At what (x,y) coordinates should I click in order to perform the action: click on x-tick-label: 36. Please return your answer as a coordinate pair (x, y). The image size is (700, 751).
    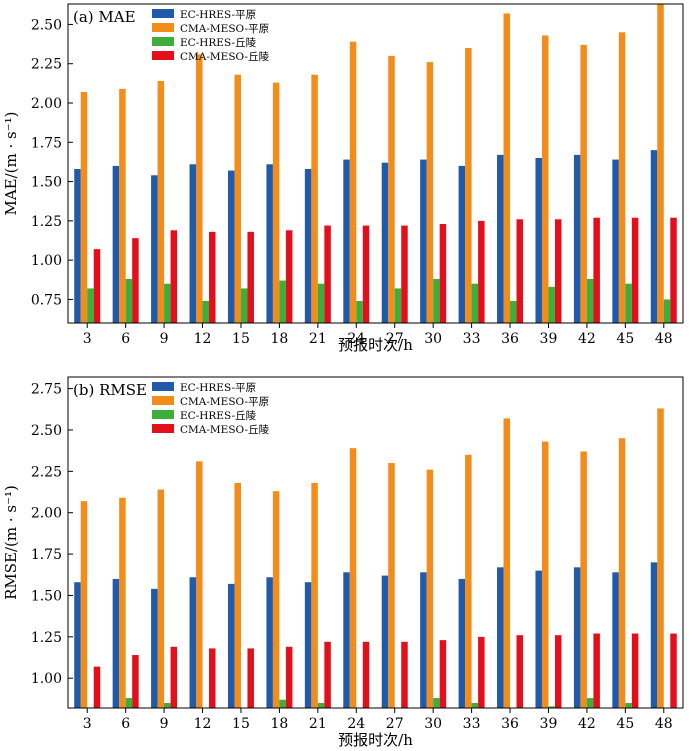
    Looking at the image, I should click on (510, 339).